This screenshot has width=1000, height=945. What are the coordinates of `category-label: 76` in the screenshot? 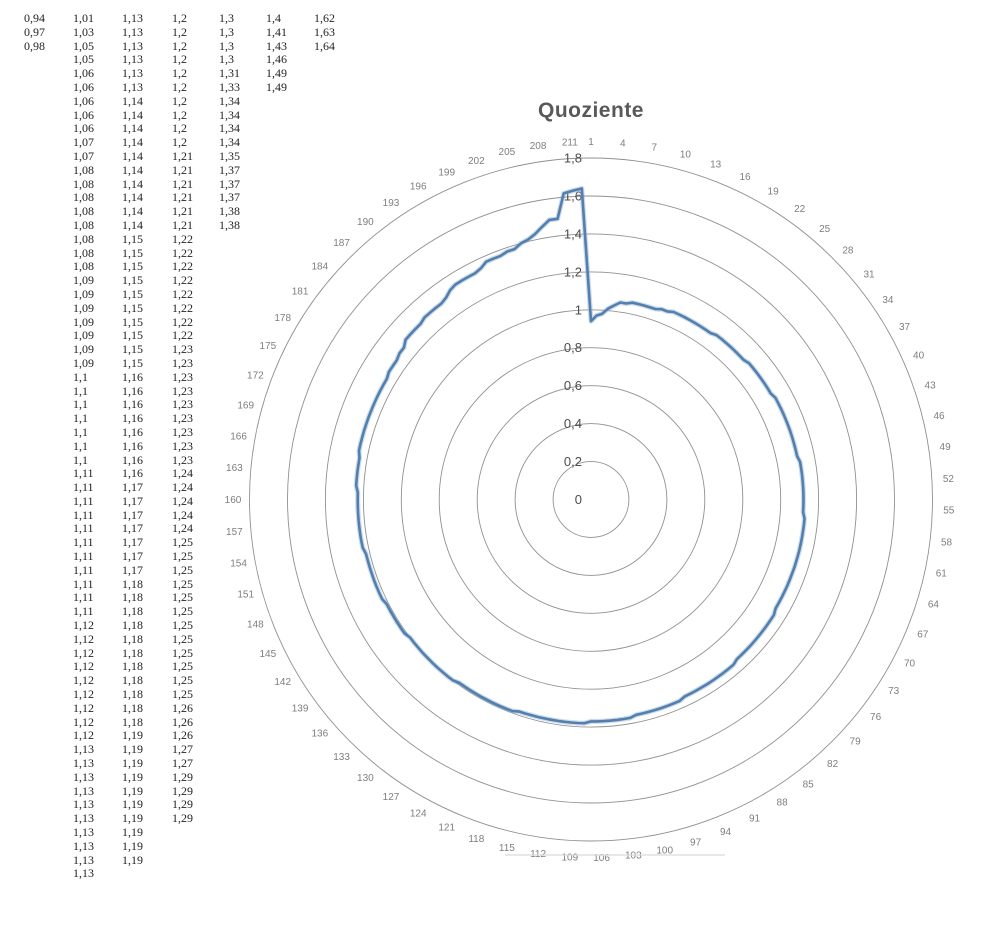 It's located at (876, 717).